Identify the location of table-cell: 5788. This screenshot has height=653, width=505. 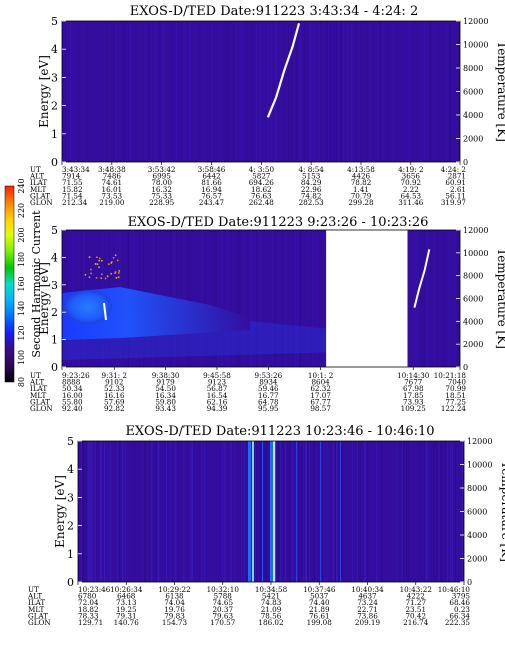
(223, 596).